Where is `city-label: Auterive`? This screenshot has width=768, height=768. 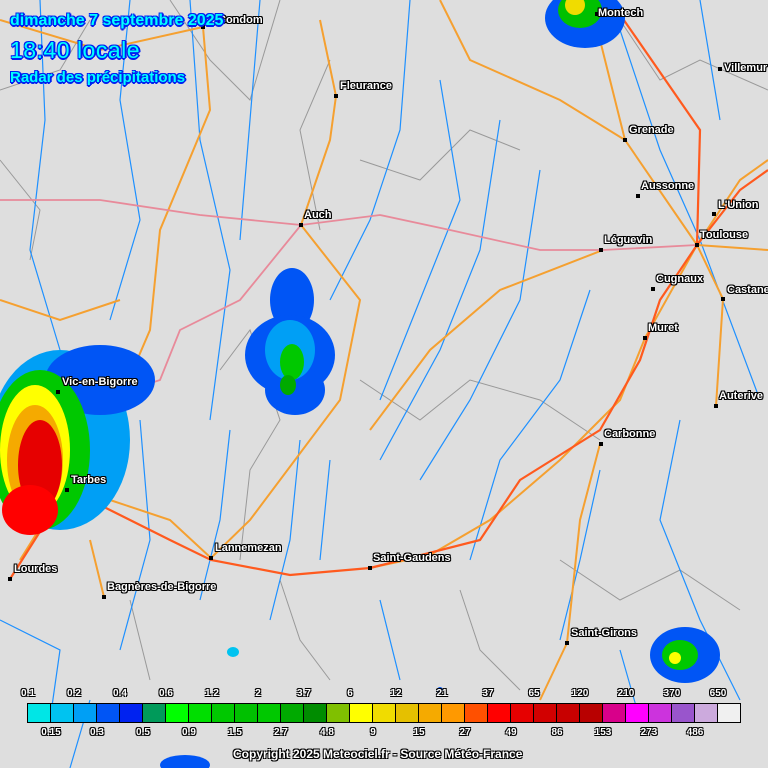 city-label: Auterive is located at coordinates (741, 396).